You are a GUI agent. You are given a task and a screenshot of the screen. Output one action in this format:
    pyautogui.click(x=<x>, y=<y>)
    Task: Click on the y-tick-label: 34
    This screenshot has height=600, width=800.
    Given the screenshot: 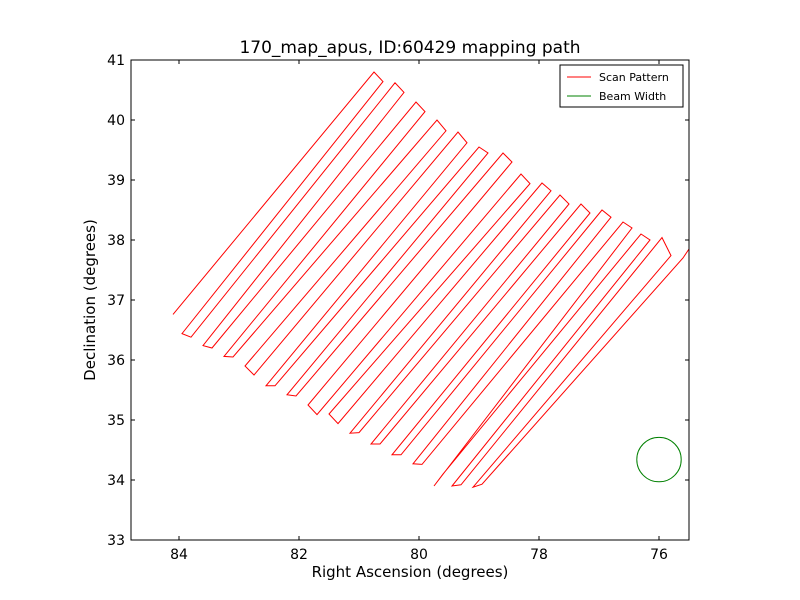 What is the action you would take?
    pyautogui.click(x=116, y=481)
    